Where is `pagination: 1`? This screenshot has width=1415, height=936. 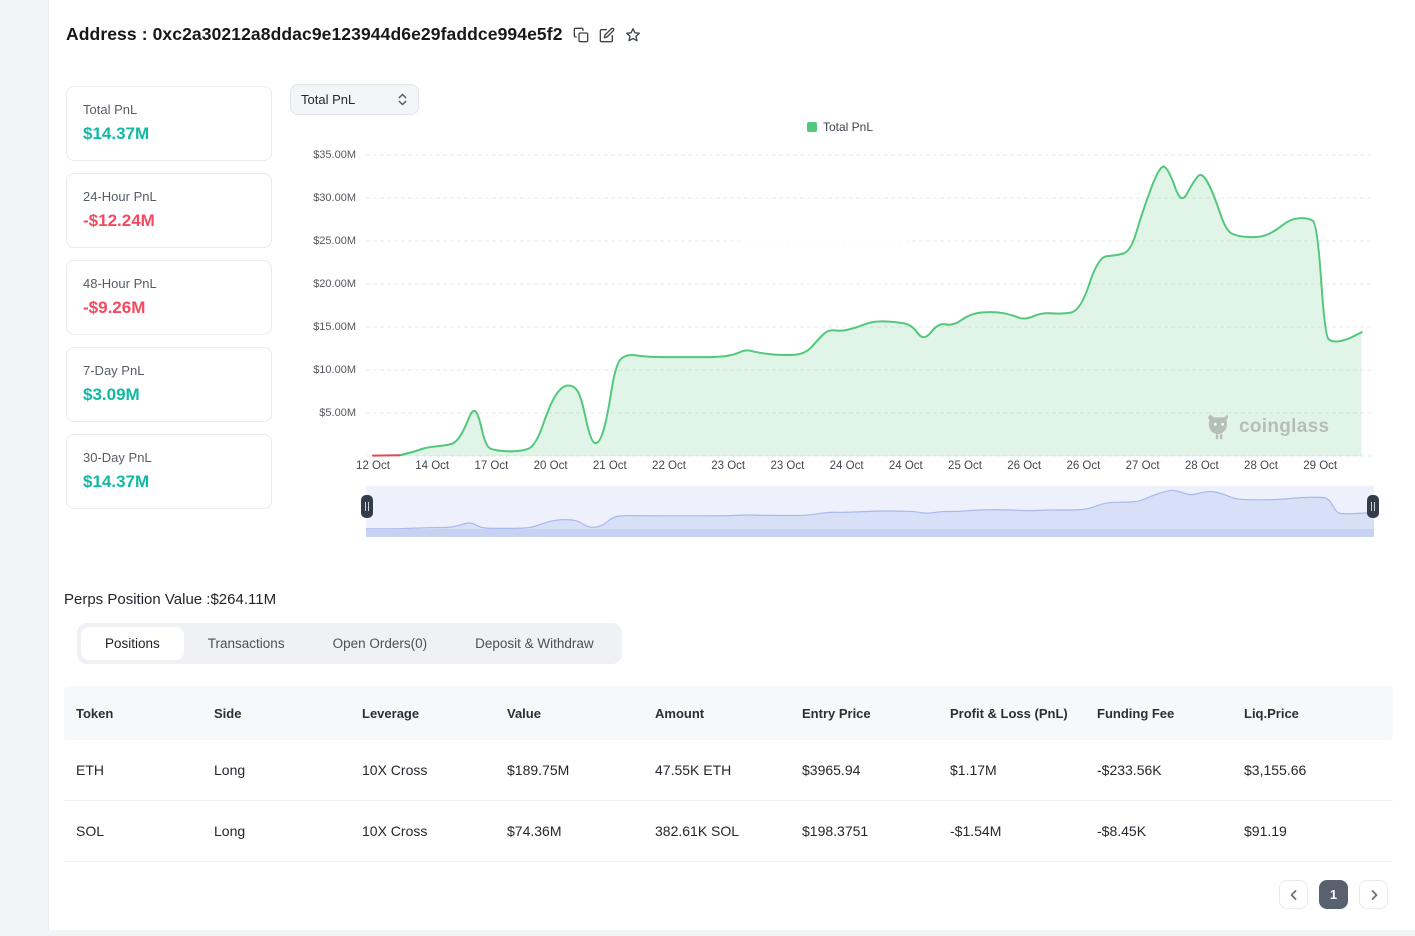
pagination: 1 is located at coordinates (1333, 894).